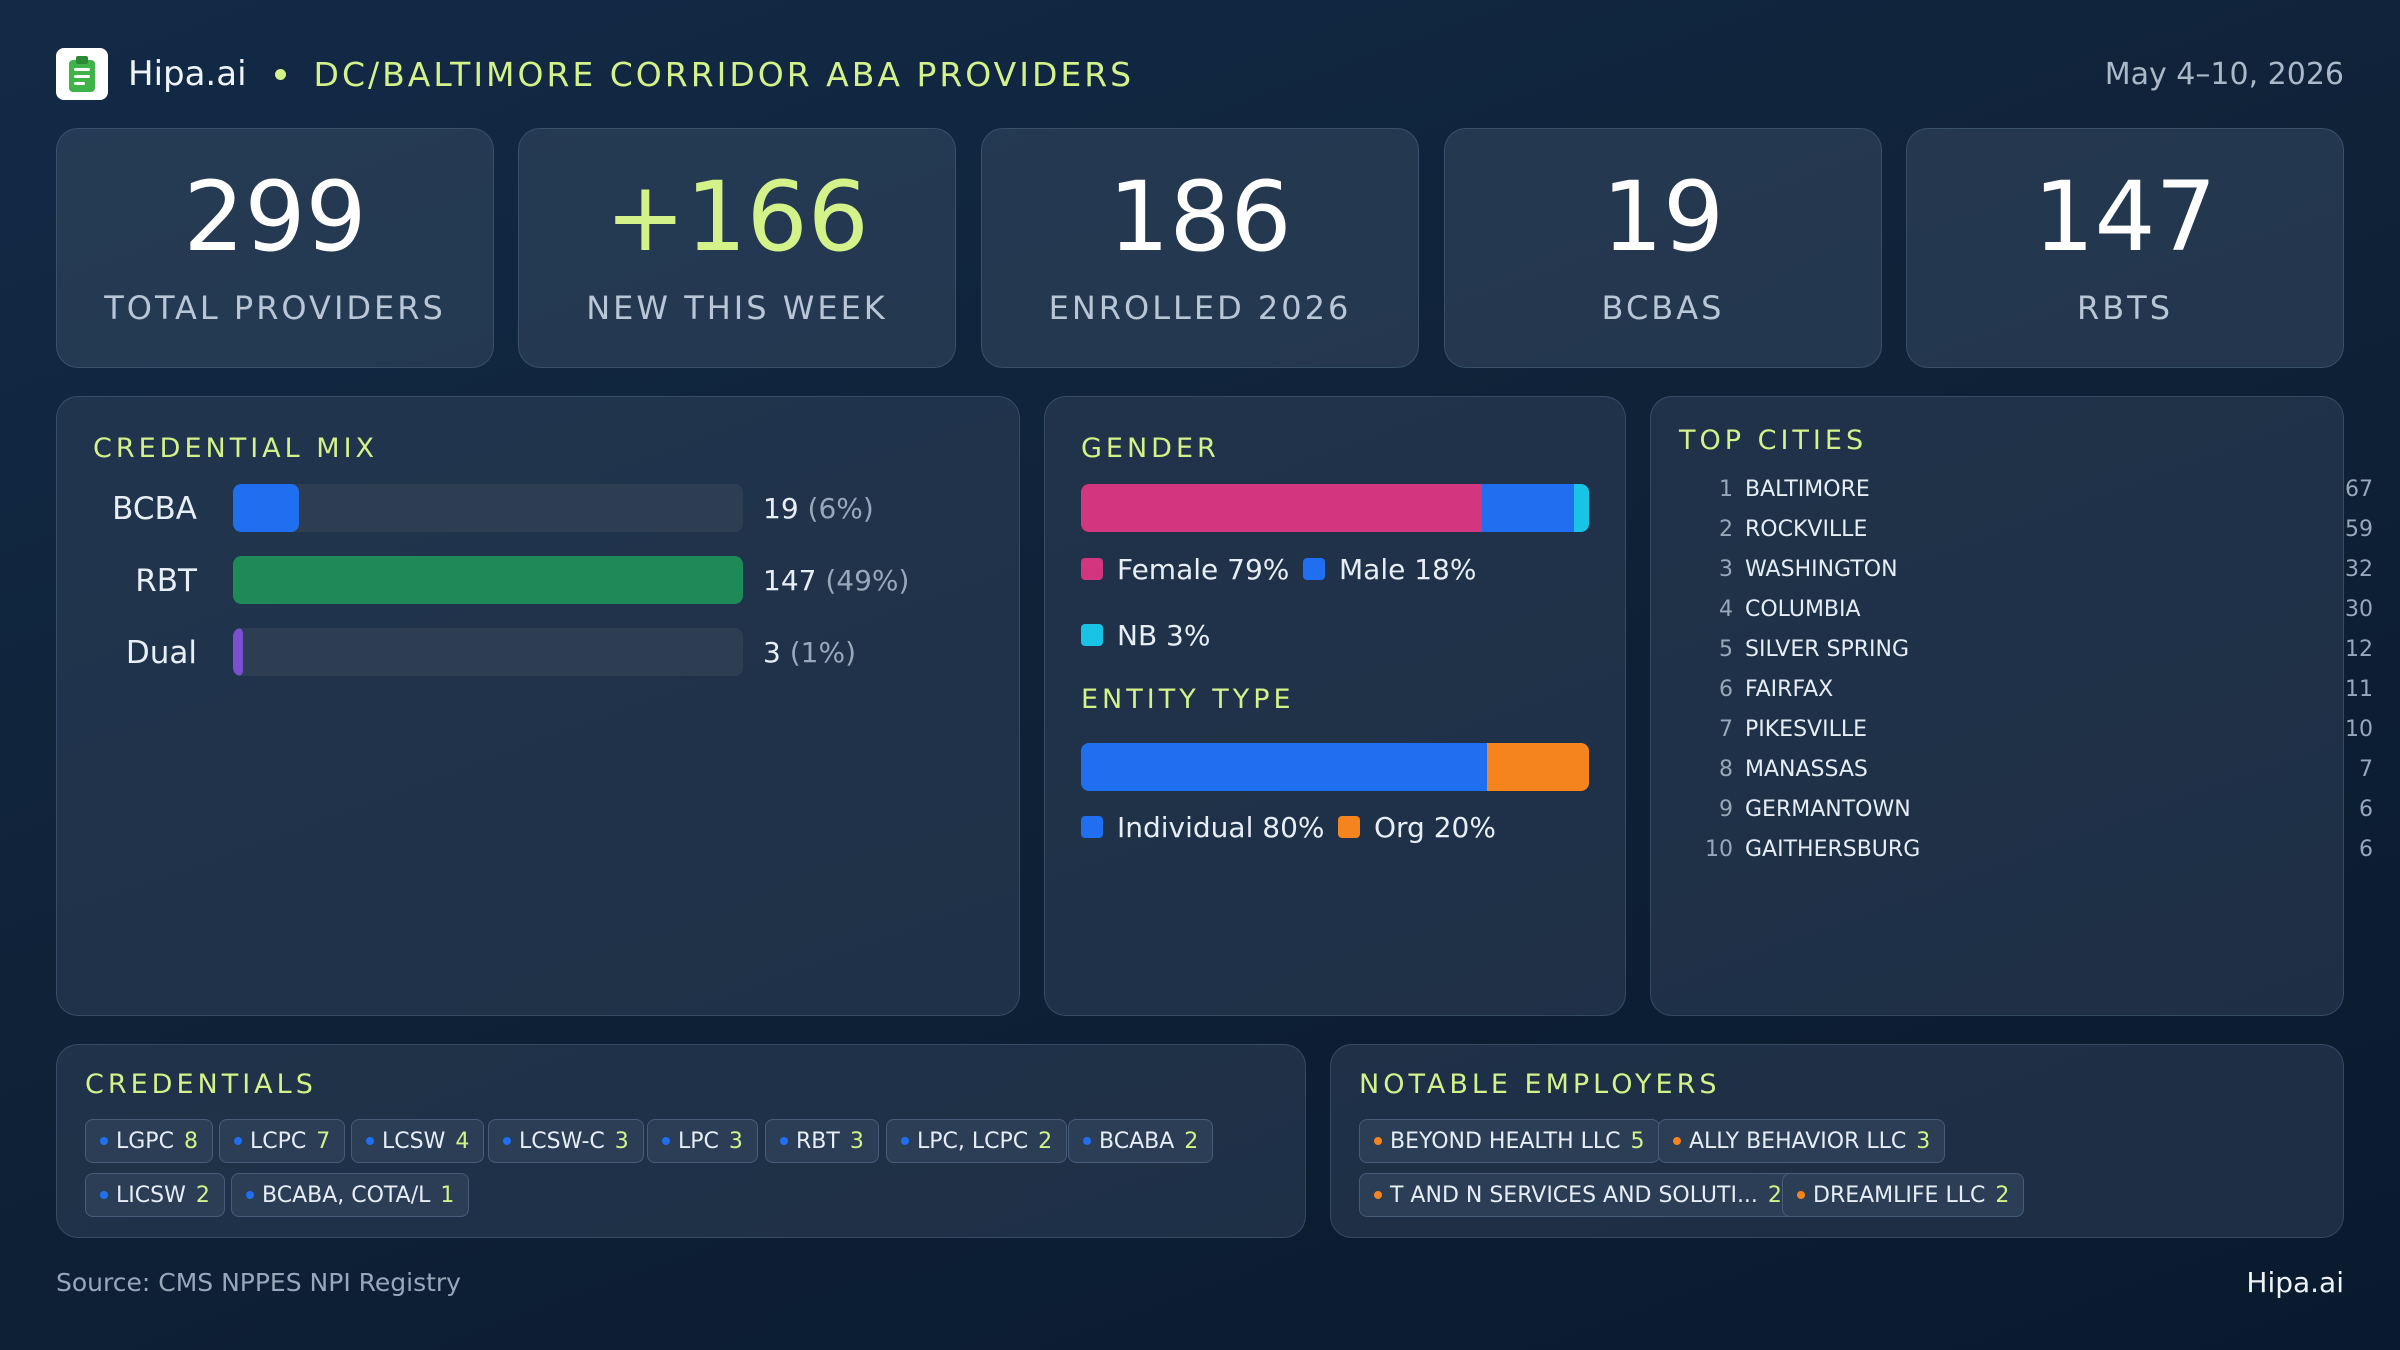 This screenshot has width=2400, height=1350. Describe the element at coordinates (275, 308) in the screenshot. I see `kpi-label: TOTAL PROVIDERS` at that location.